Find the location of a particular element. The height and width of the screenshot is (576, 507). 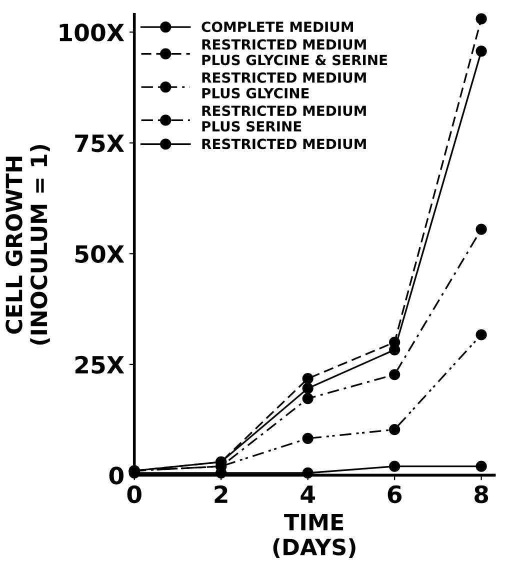

x-tick-label: 0 is located at coordinates (134, 494).